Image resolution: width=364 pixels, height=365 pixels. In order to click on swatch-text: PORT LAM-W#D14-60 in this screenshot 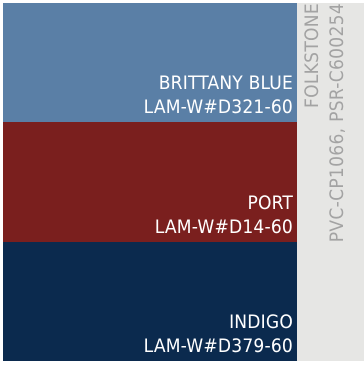, I will do `click(224, 215)`.